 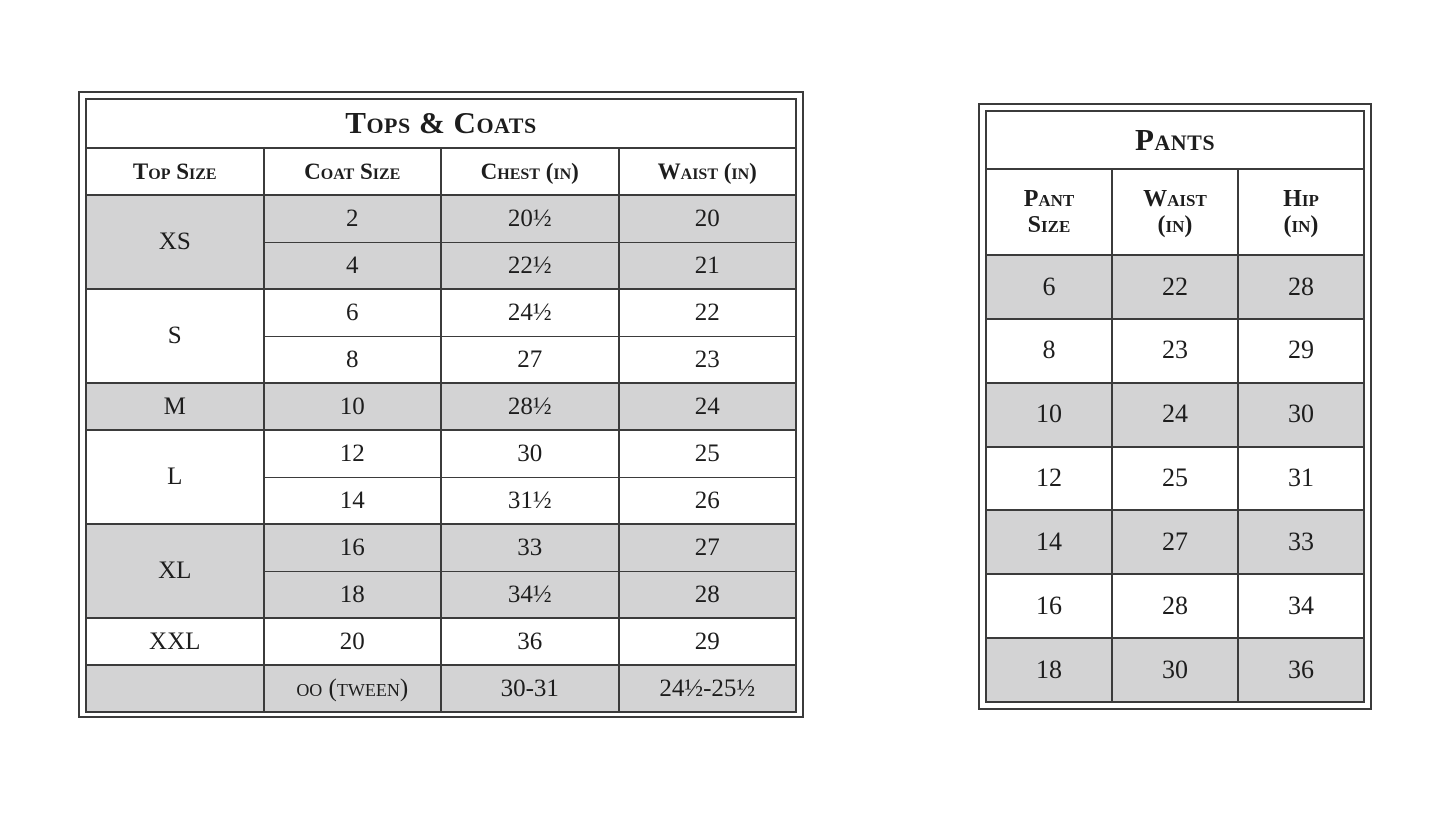 I want to click on table-row: oo (tween) 30-31 24½-25½, so click(x=441, y=688).